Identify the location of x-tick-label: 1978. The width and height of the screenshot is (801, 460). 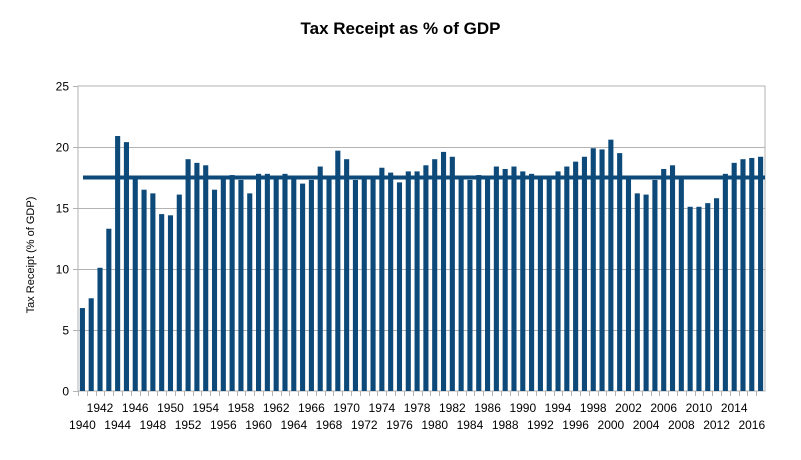
(417, 408).